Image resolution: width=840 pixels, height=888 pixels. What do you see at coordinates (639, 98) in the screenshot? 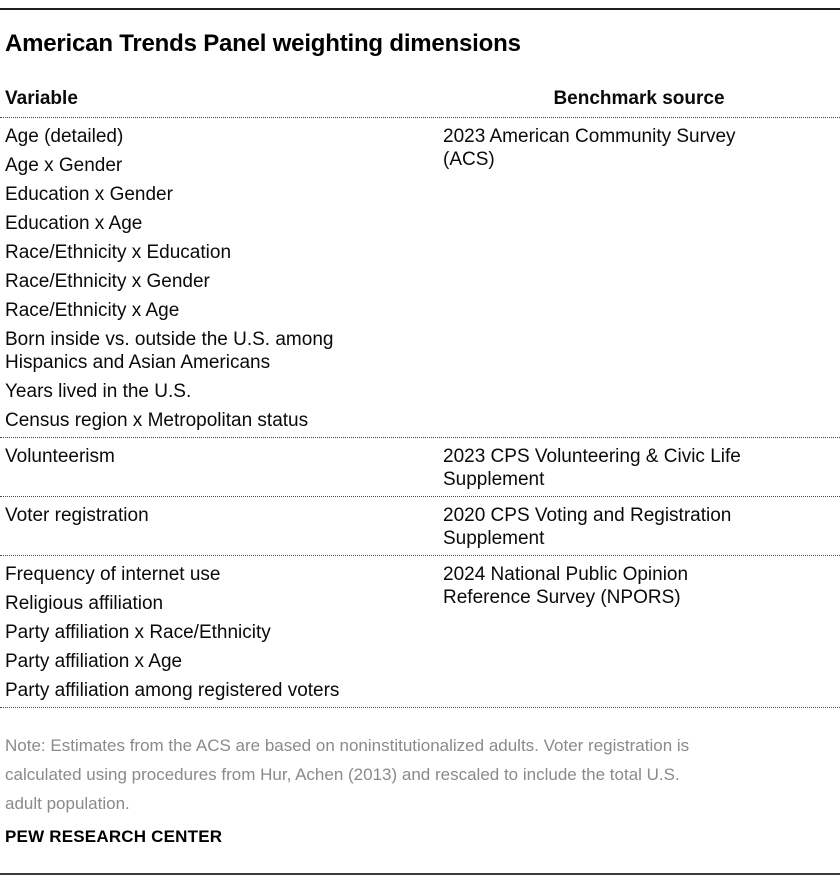
I see `column-header-benchmark-source: Benchmark source` at bounding box center [639, 98].